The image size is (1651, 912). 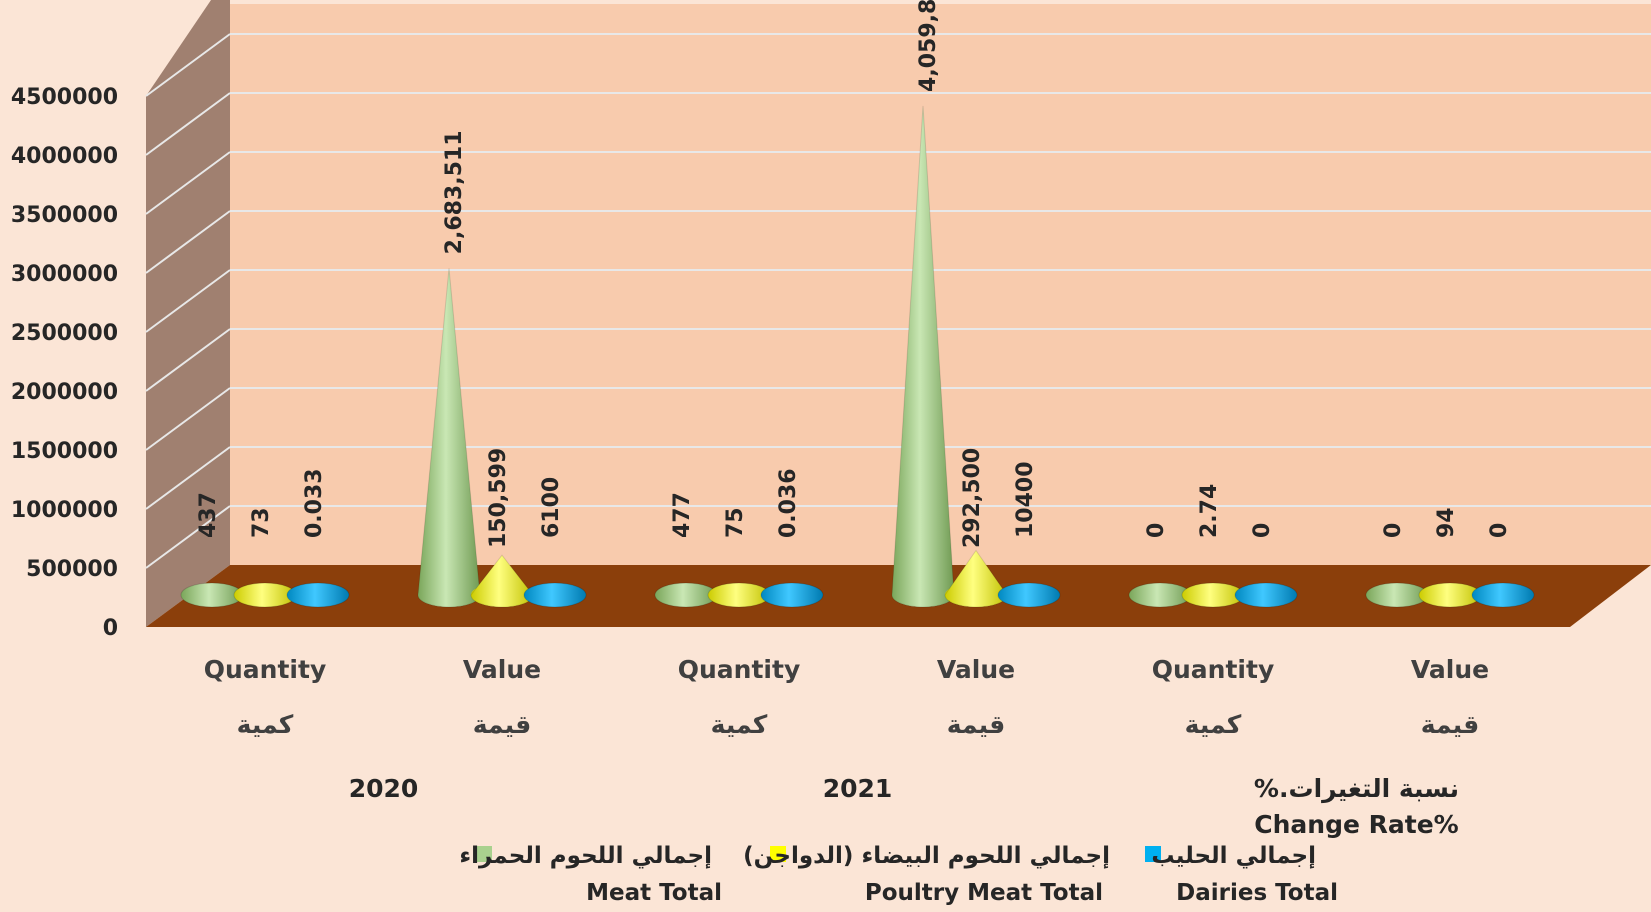 What do you see at coordinates (64, 333) in the screenshot?
I see `y-tick-label: 2500000` at bounding box center [64, 333].